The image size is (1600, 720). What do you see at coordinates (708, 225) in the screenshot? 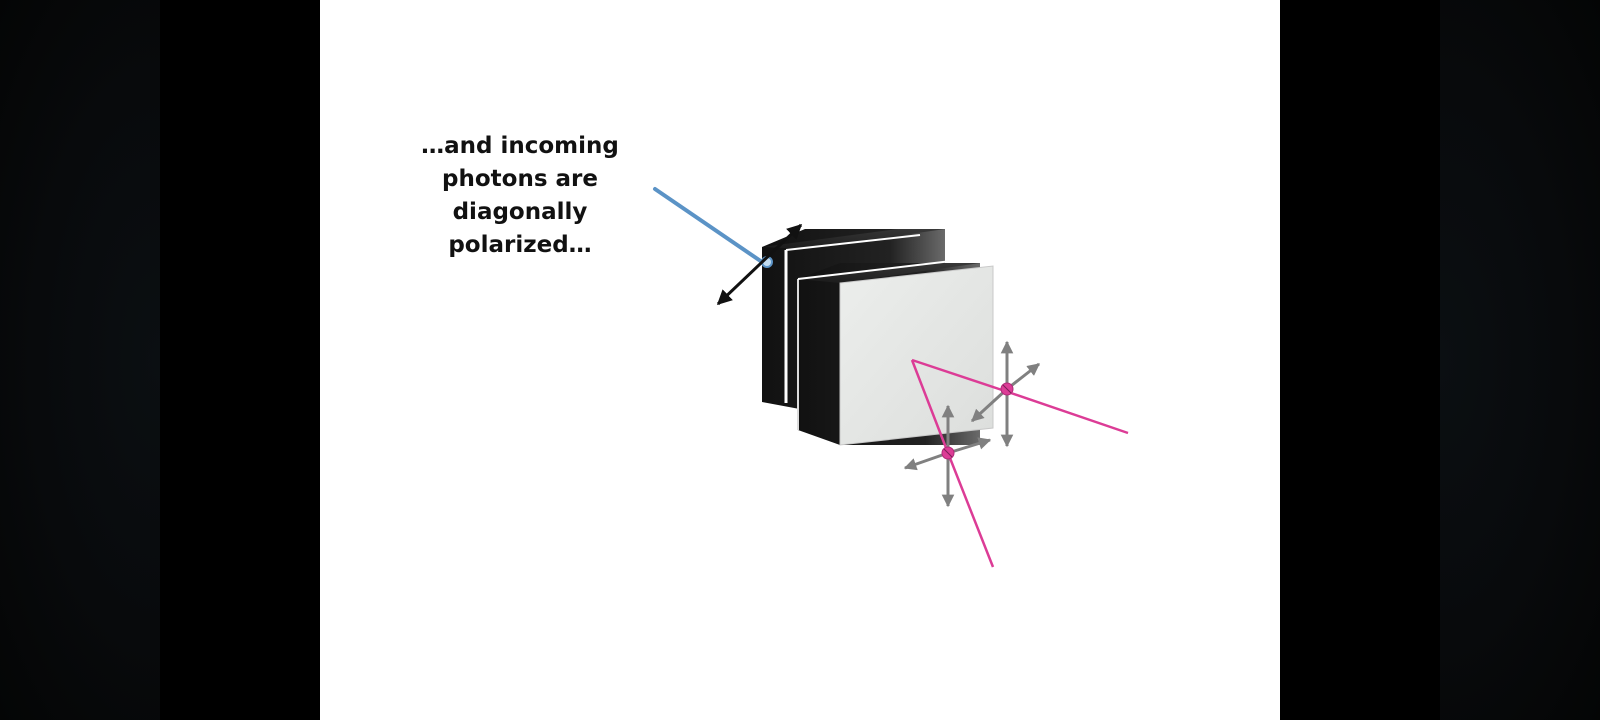
I see `incoming-beam` at bounding box center [708, 225].